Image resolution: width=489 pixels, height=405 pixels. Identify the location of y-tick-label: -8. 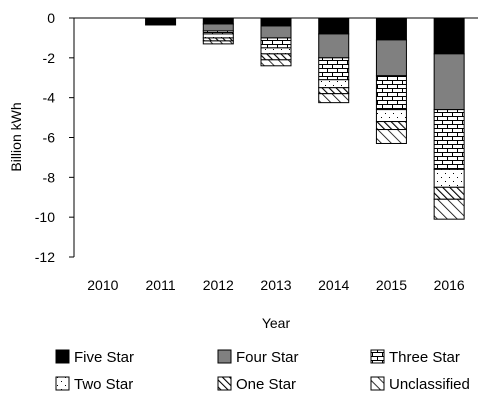
(49, 177).